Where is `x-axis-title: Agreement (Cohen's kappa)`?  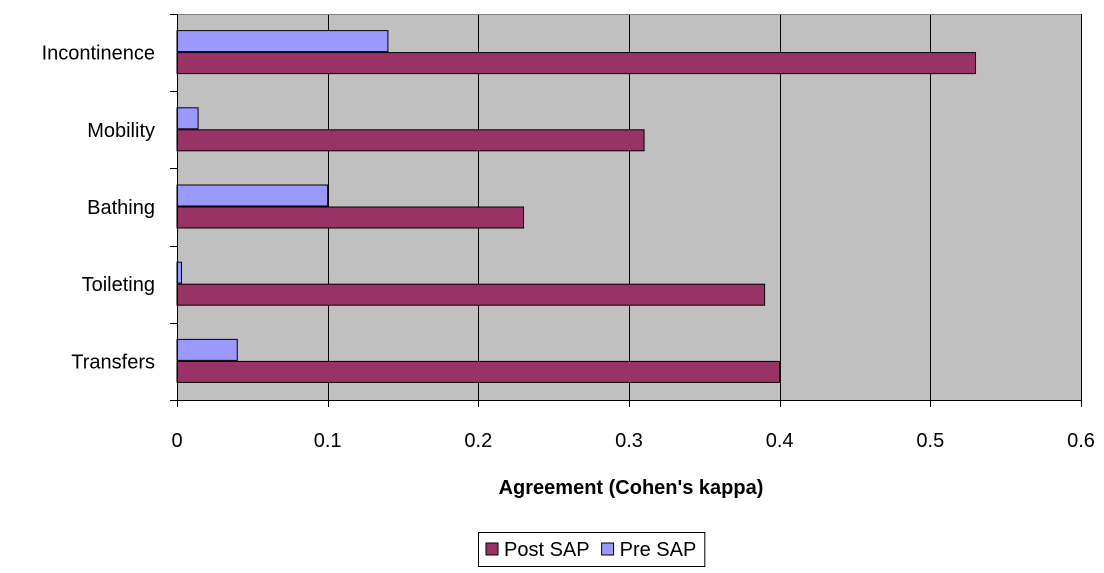
x-axis-title: Agreement (Cohen's kappa) is located at coordinates (631, 488).